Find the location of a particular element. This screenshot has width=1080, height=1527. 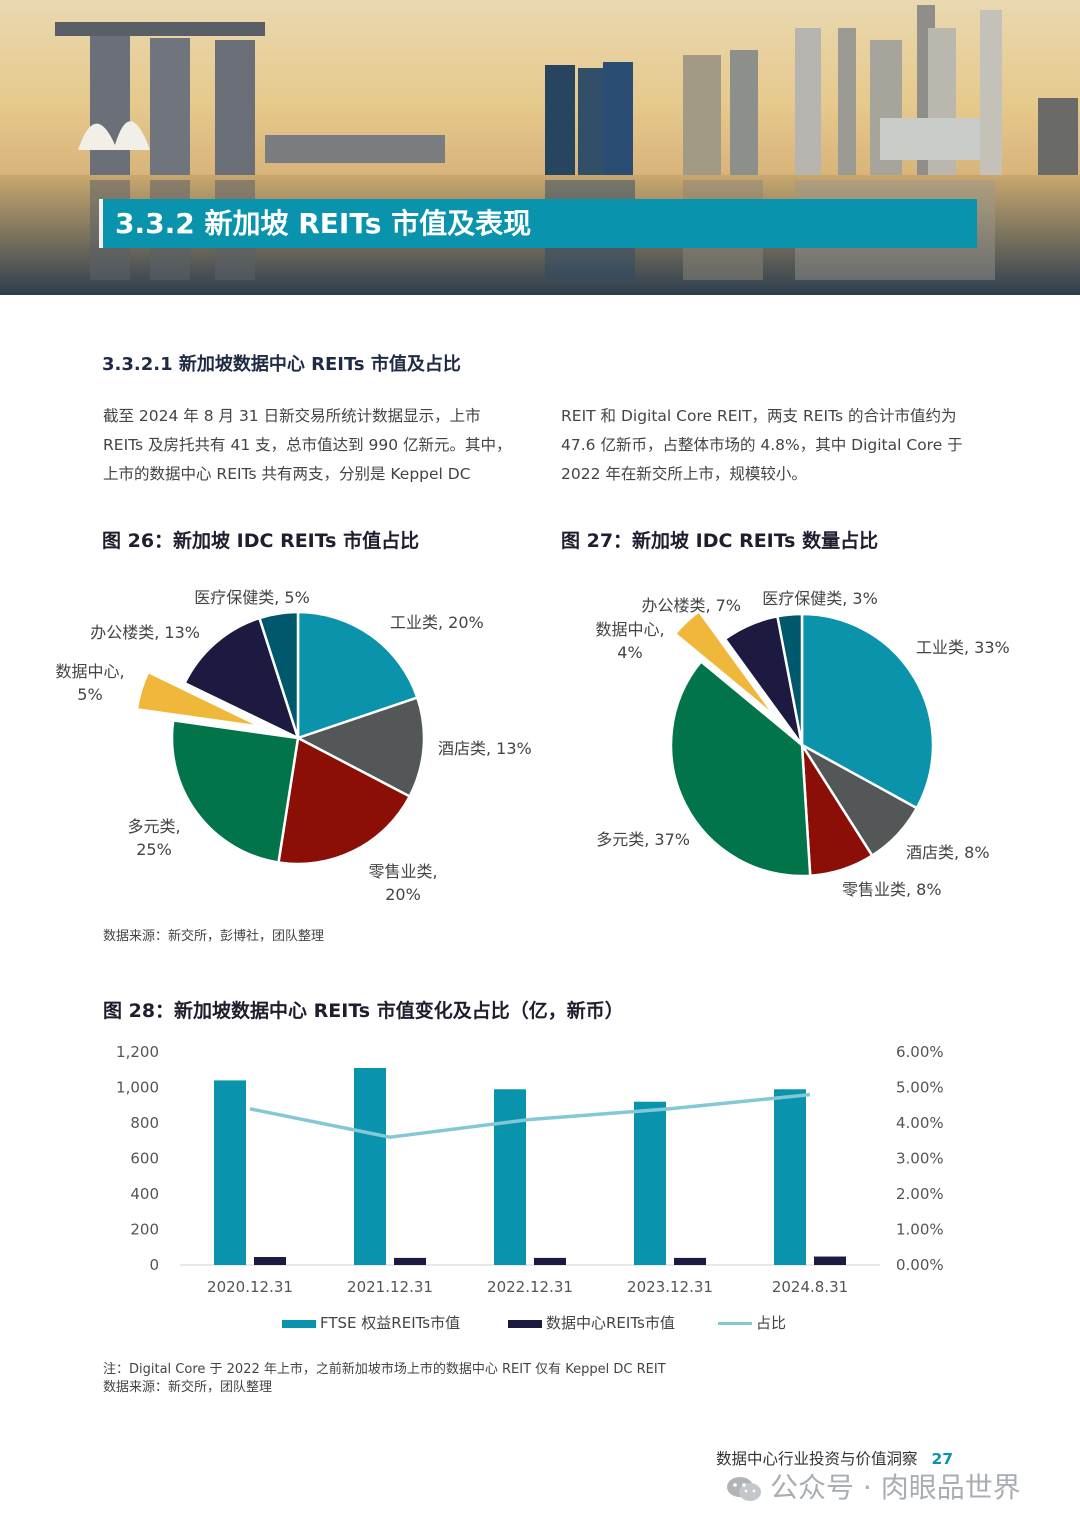

legend-swatch-datacenter is located at coordinates (525, 1323).